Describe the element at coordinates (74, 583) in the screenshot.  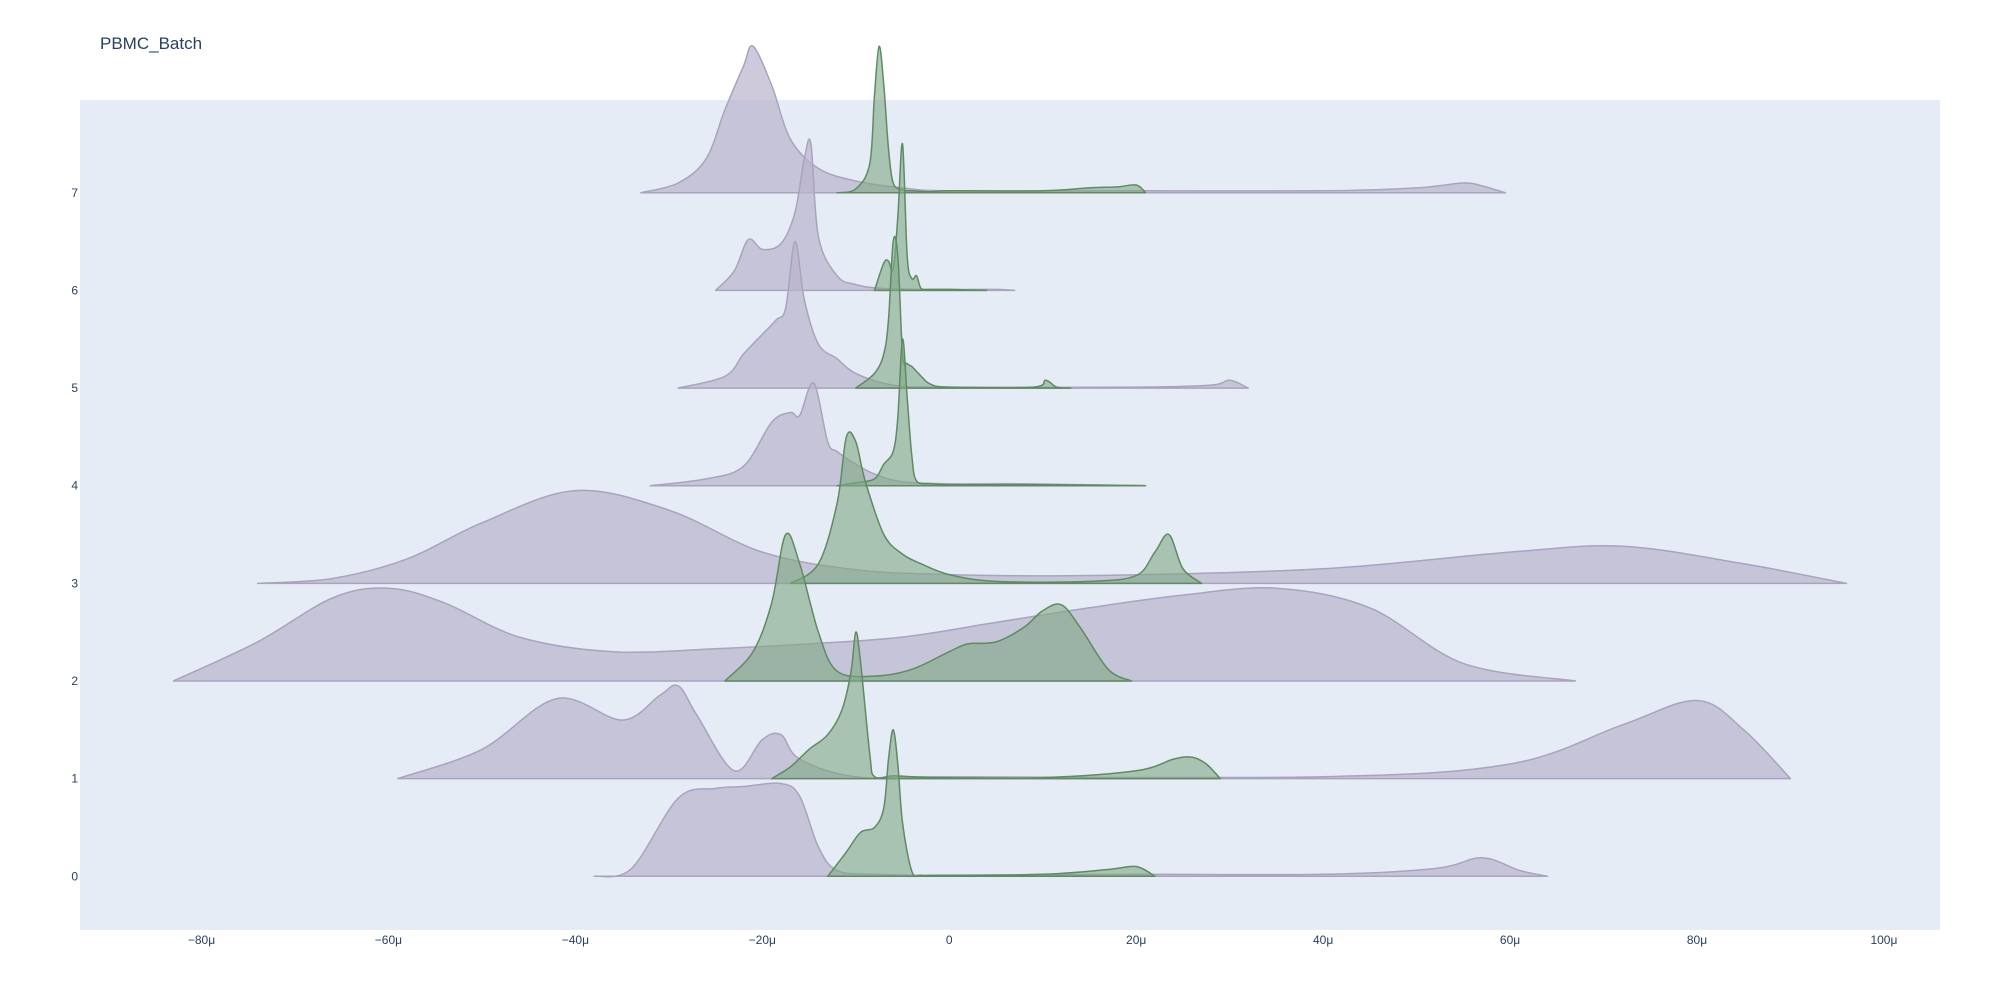
I see `y-tick-label: 3` at that location.